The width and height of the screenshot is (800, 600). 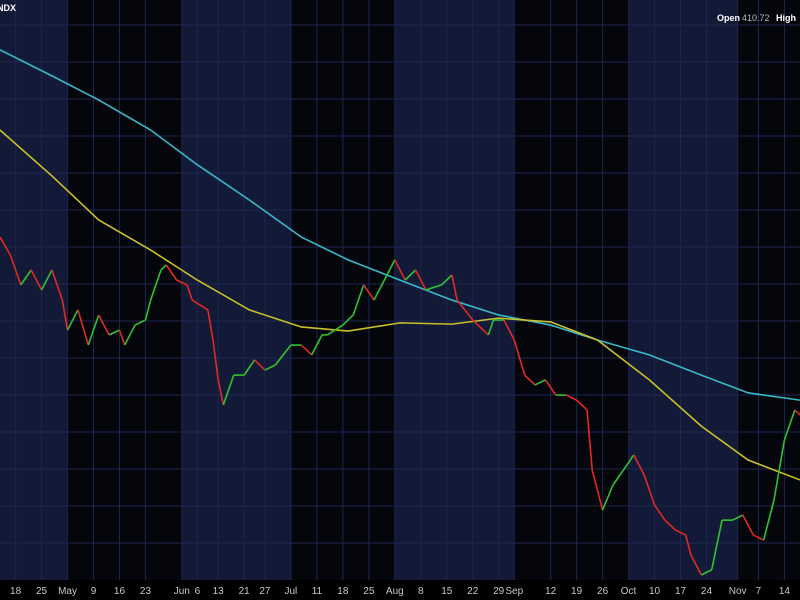 What do you see at coordinates (245, 591) in the screenshot?
I see `x-tick-label: 21` at bounding box center [245, 591].